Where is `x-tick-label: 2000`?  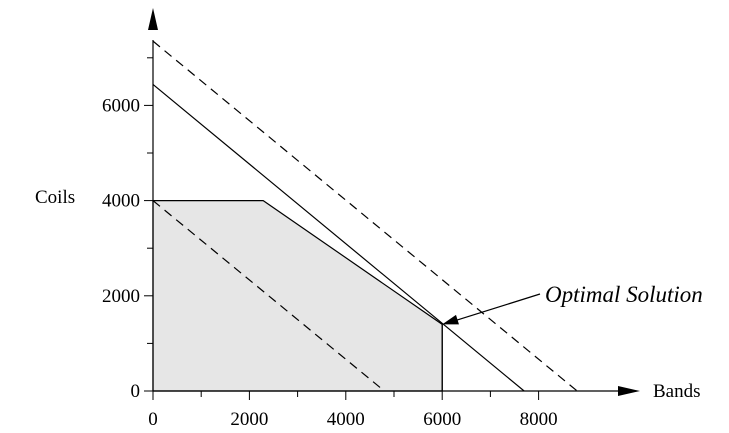
x-tick-label: 2000 is located at coordinates (249, 419).